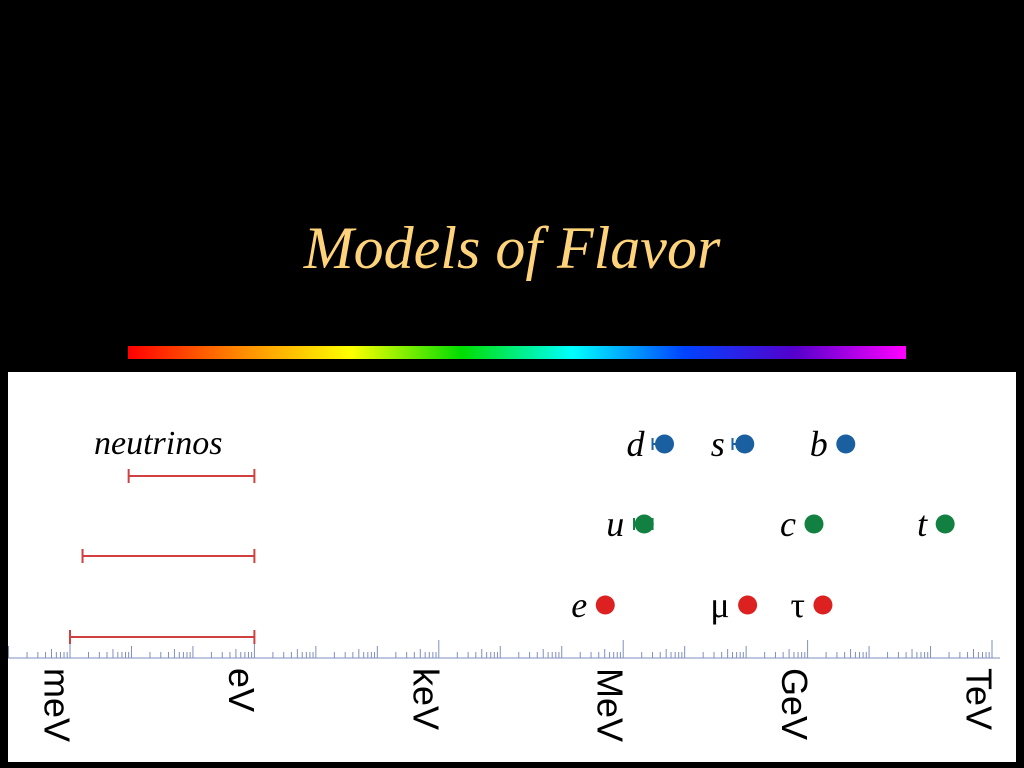 Image resolution: width=1024 pixels, height=768 pixels. What do you see at coordinates (615, 524) in the screenshot?
I see `particle-label: u` at bounding box center [615, 524].